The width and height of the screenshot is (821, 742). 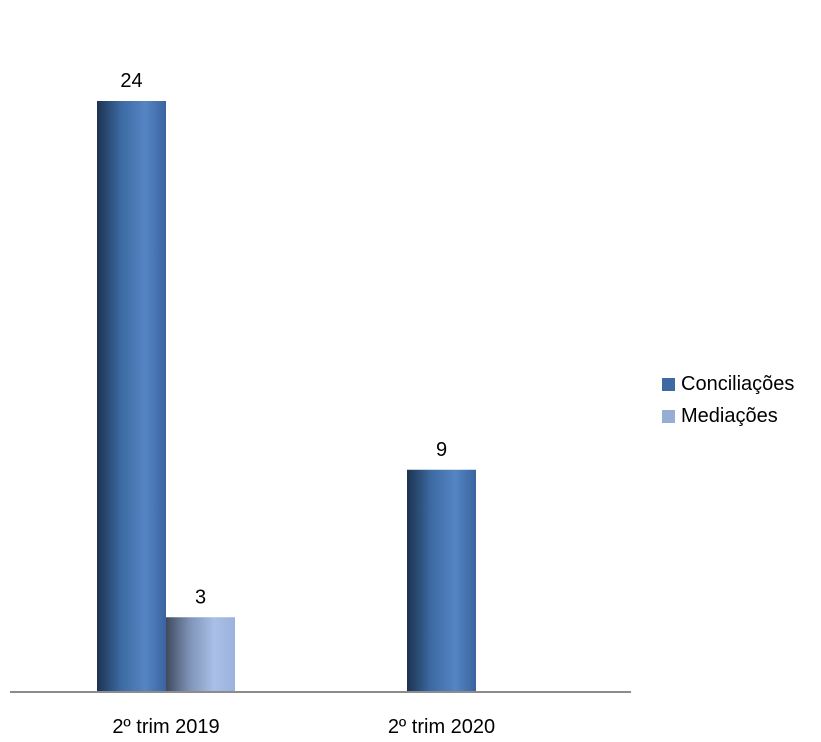 What do you see at coordinates (131, 396) in the screenshot?
I see `bar-conciliacoes-2-trim-2019` at bounding box center [131, 396].